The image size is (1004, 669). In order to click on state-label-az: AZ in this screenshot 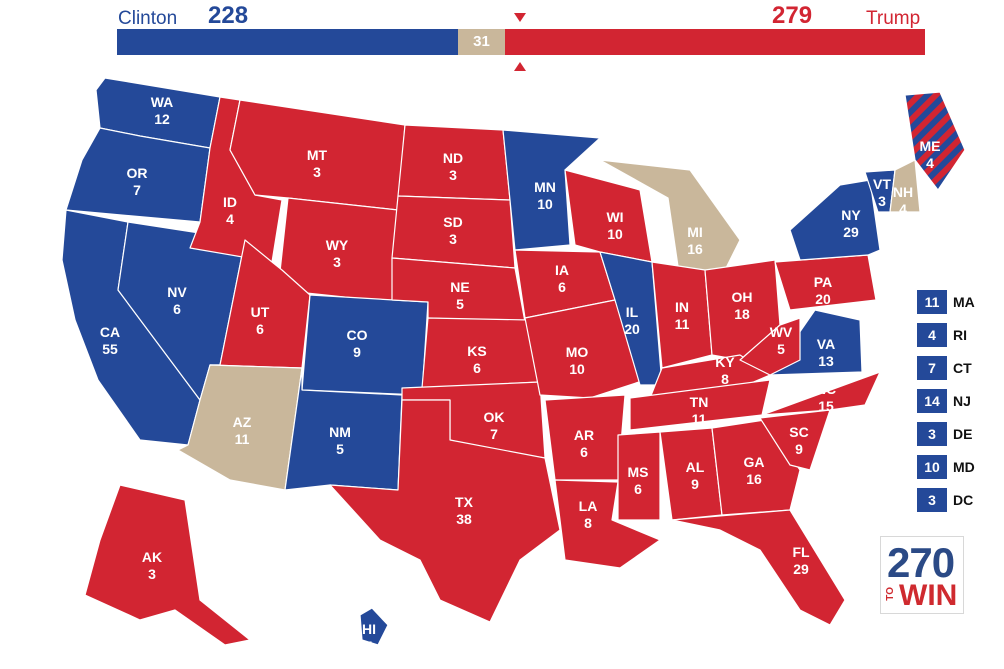, I will do `click(242, 422)`.